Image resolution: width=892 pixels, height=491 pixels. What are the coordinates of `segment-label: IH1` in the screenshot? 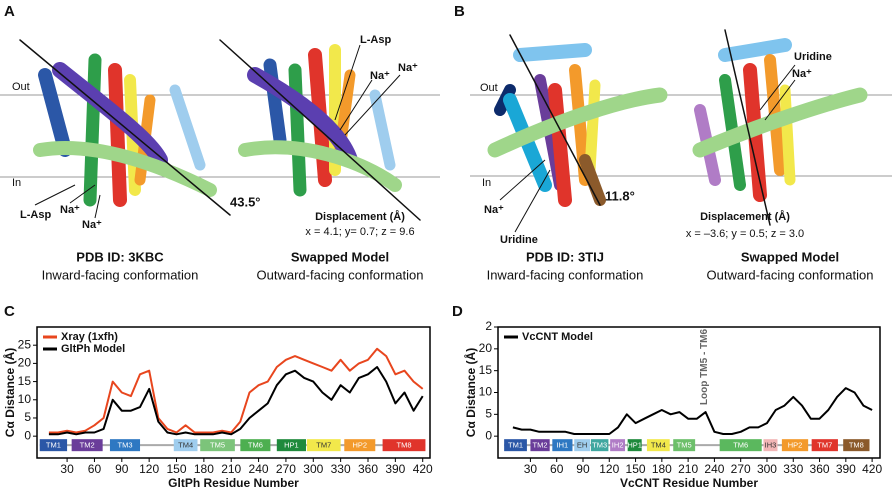 It's located at (563, 445).